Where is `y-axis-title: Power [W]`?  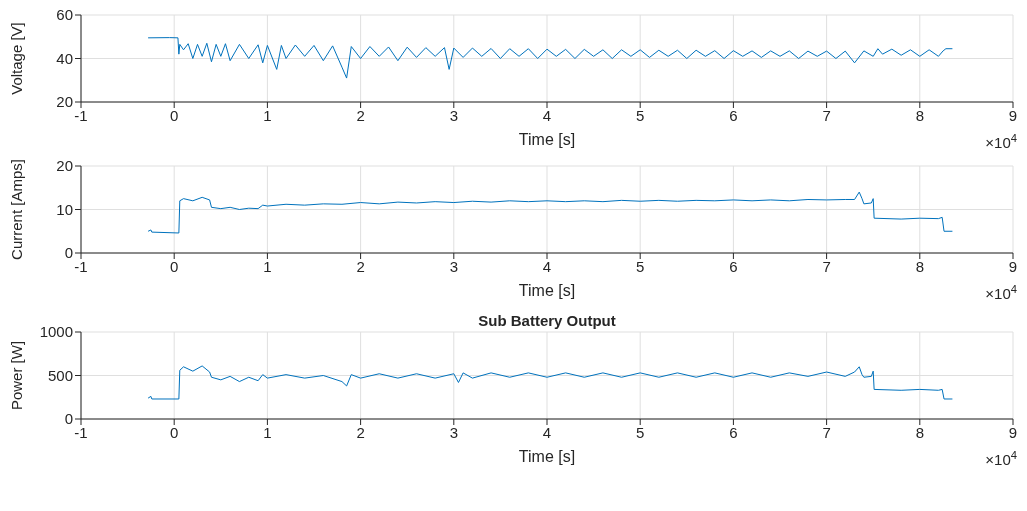
y-axis-title: Power [W] is located at coordinates (17, 375).